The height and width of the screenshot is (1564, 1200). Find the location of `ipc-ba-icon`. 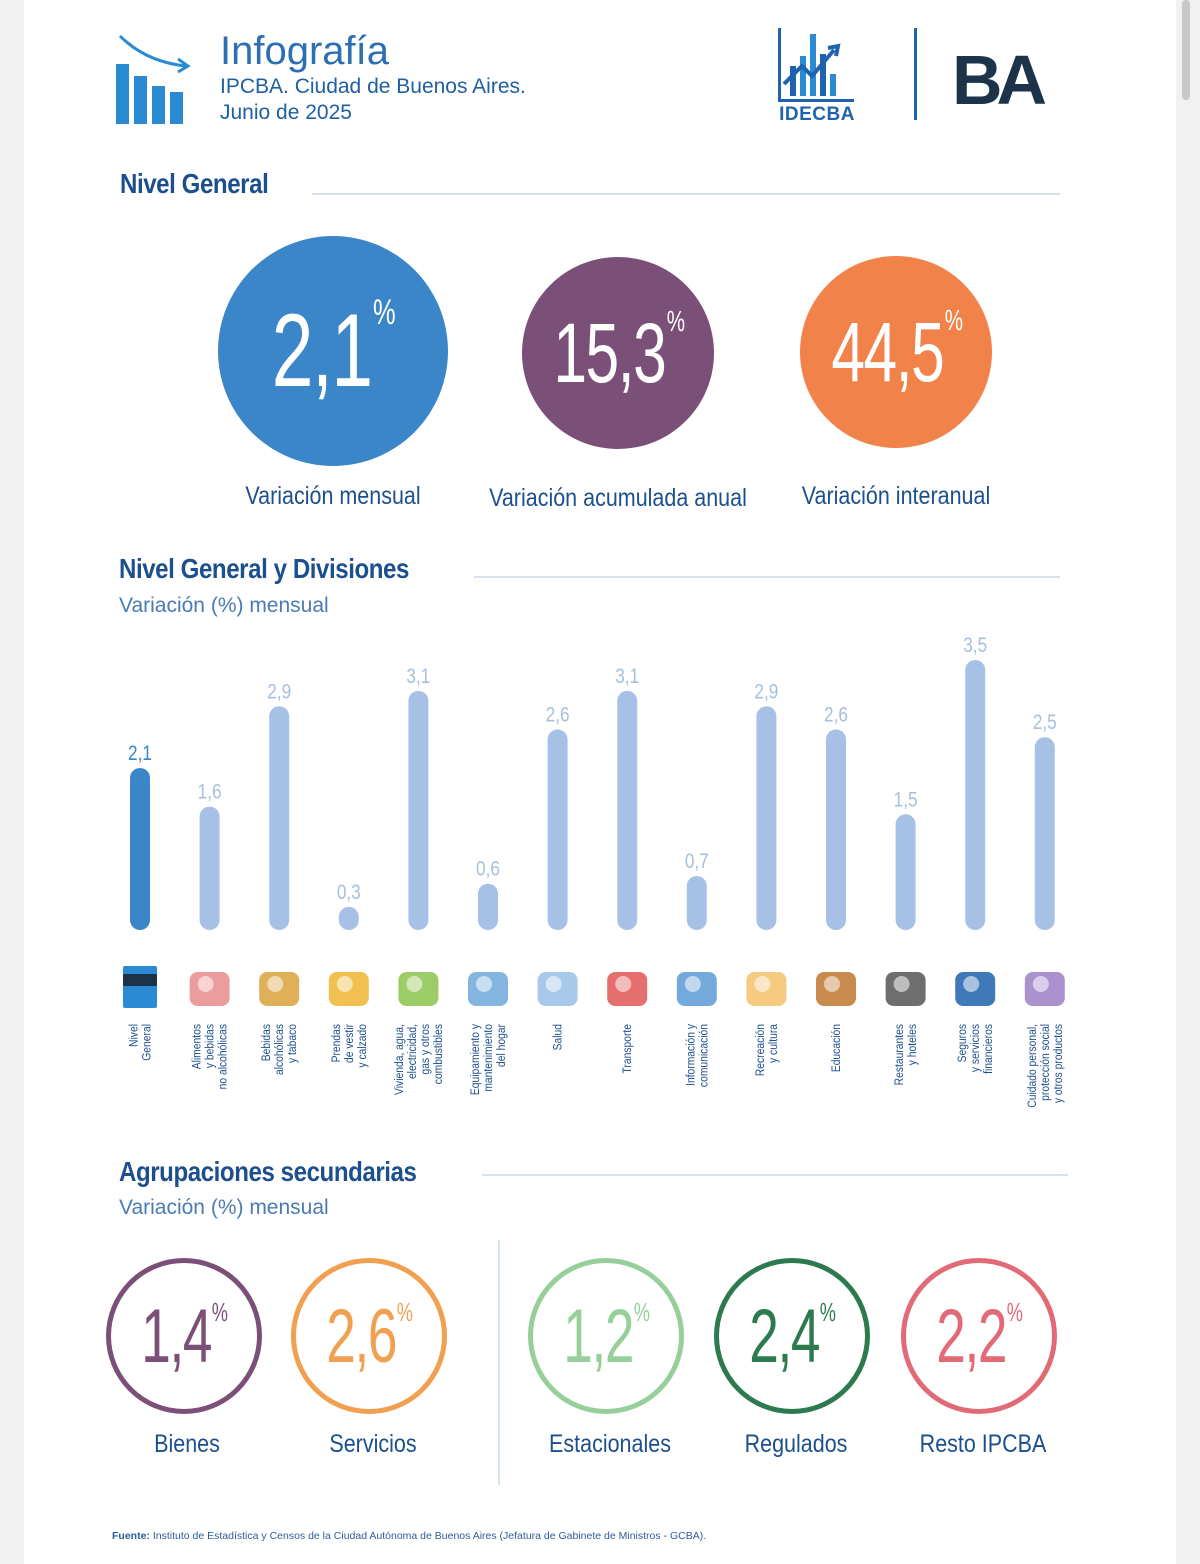

ipc-ba-icon is located at coordinates (140, 987).